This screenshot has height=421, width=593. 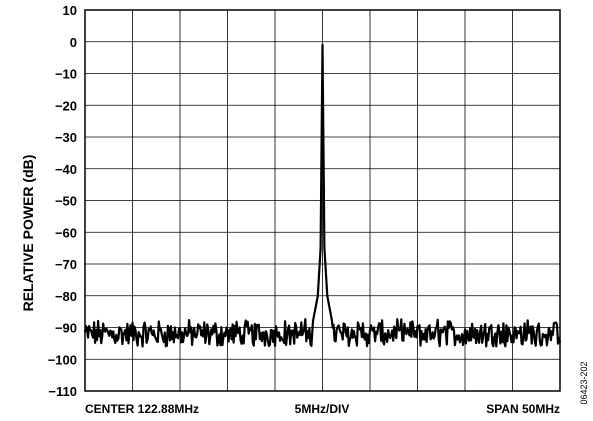 I want to click on center-frequency-label: CENTER 122.88MHz, so click(x=142, y=409).